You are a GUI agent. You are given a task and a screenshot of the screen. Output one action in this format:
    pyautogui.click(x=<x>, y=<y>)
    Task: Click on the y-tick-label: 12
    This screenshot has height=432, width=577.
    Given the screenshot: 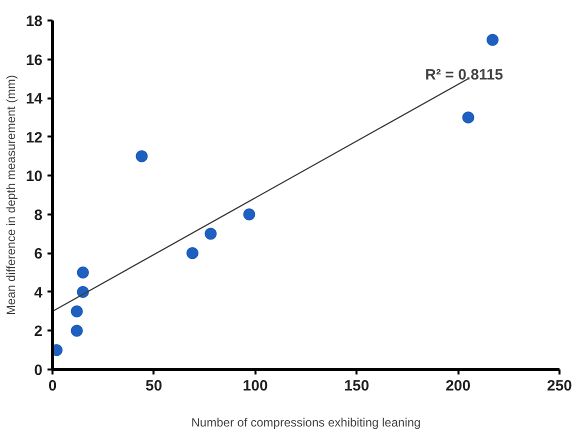 What is the action you would take?
    pyautogui.click(x=34, y=137)
    